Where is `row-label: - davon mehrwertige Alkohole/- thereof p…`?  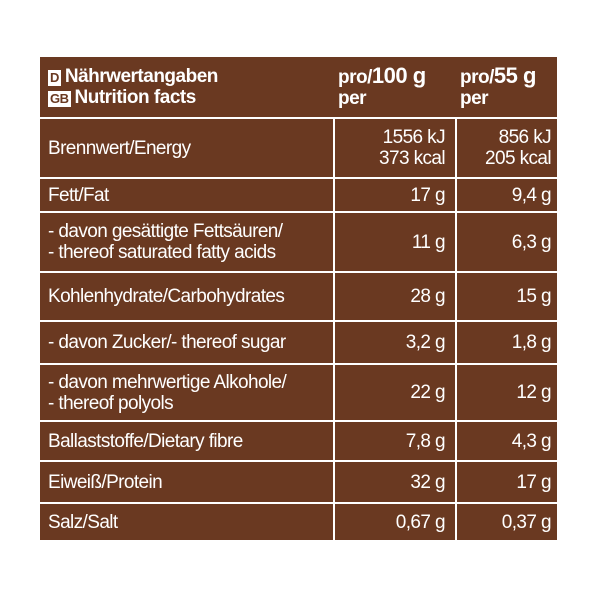 row-label: - davon mehrwertige Alkohole/- thereof p… is located at coordinates (190, 392).